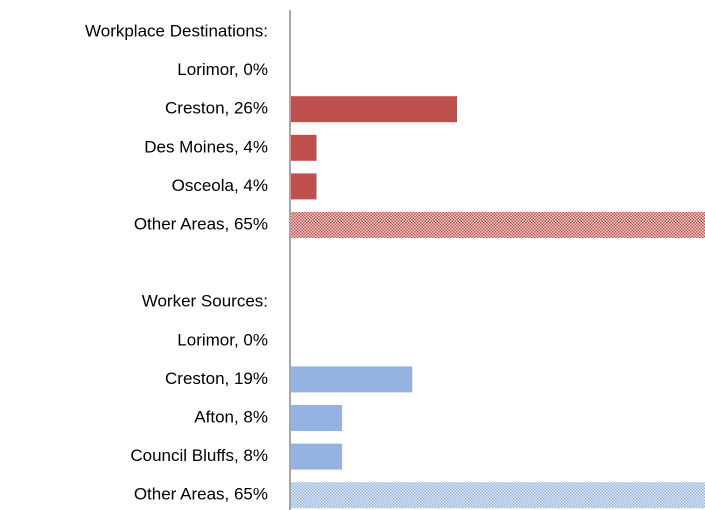  I want to click on category-label: Osceola, 4%, so click(220, 185).